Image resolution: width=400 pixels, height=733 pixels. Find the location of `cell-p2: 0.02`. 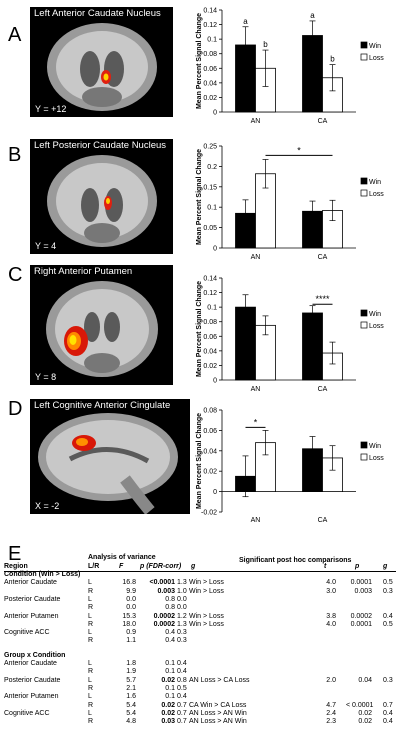

cell-p2: 0.02 is located at coordinates (365, 713).